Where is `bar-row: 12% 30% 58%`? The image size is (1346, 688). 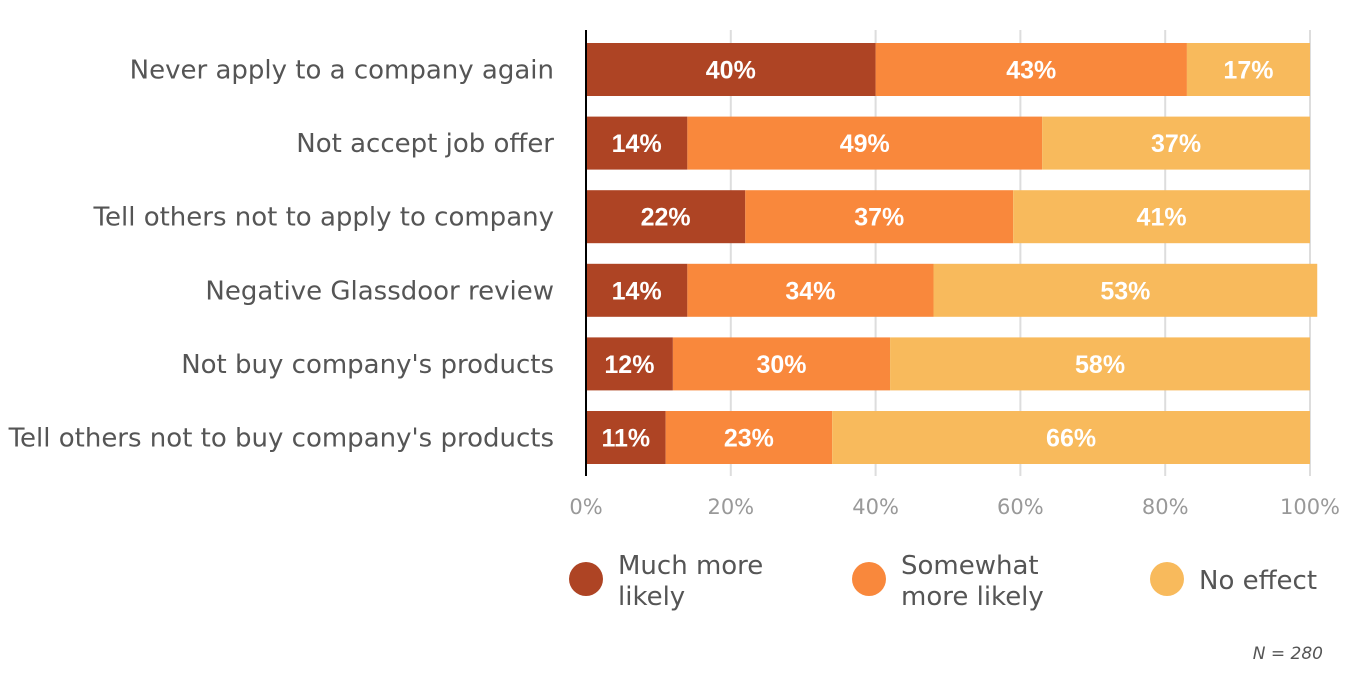 bar-row: 12% 30% 58% is located at coordinates (948, 364).